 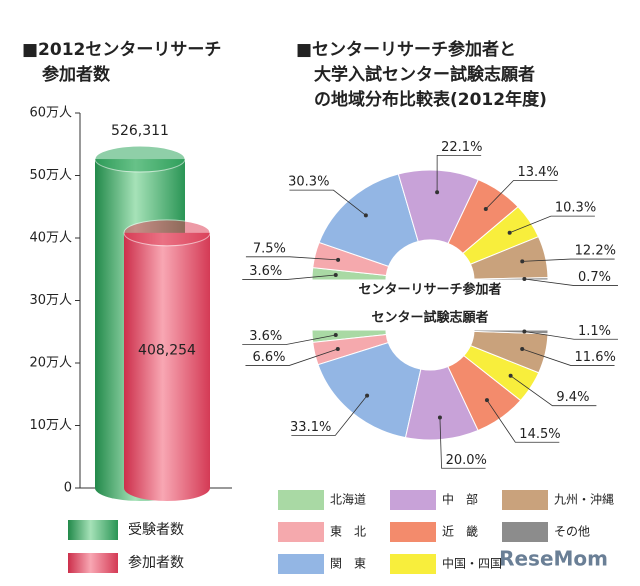 What do you see at coordinates (553, 559) in the screenshot?
I see `watermark: ReseMom` at bounding box center [553, 559].